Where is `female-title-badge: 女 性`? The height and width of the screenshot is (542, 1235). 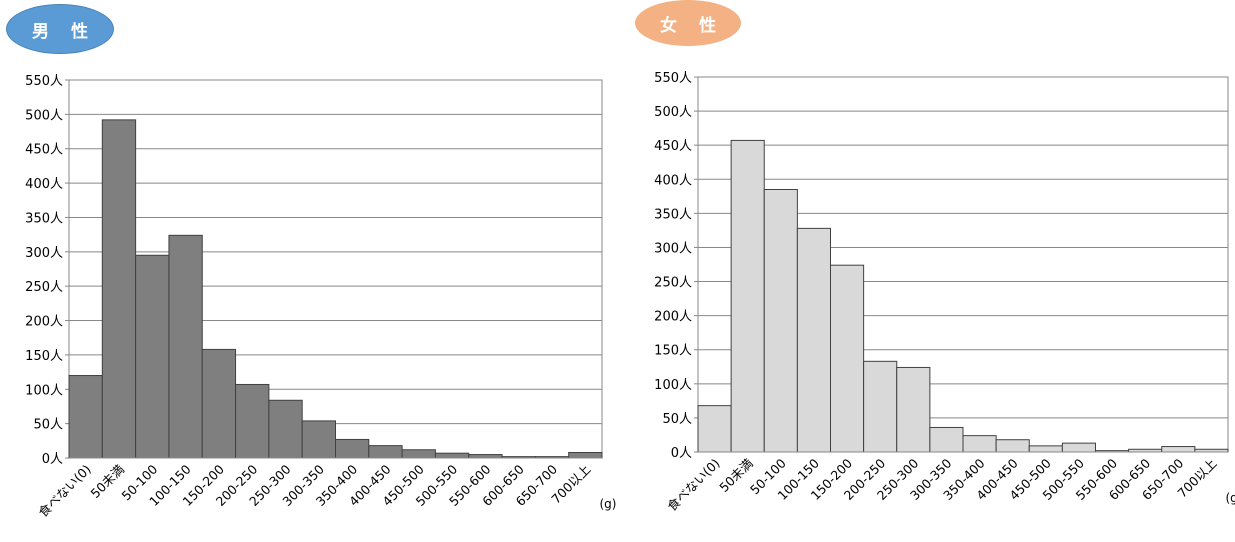 female-title-badge: 女 性 is located at coordinates (688, 23).